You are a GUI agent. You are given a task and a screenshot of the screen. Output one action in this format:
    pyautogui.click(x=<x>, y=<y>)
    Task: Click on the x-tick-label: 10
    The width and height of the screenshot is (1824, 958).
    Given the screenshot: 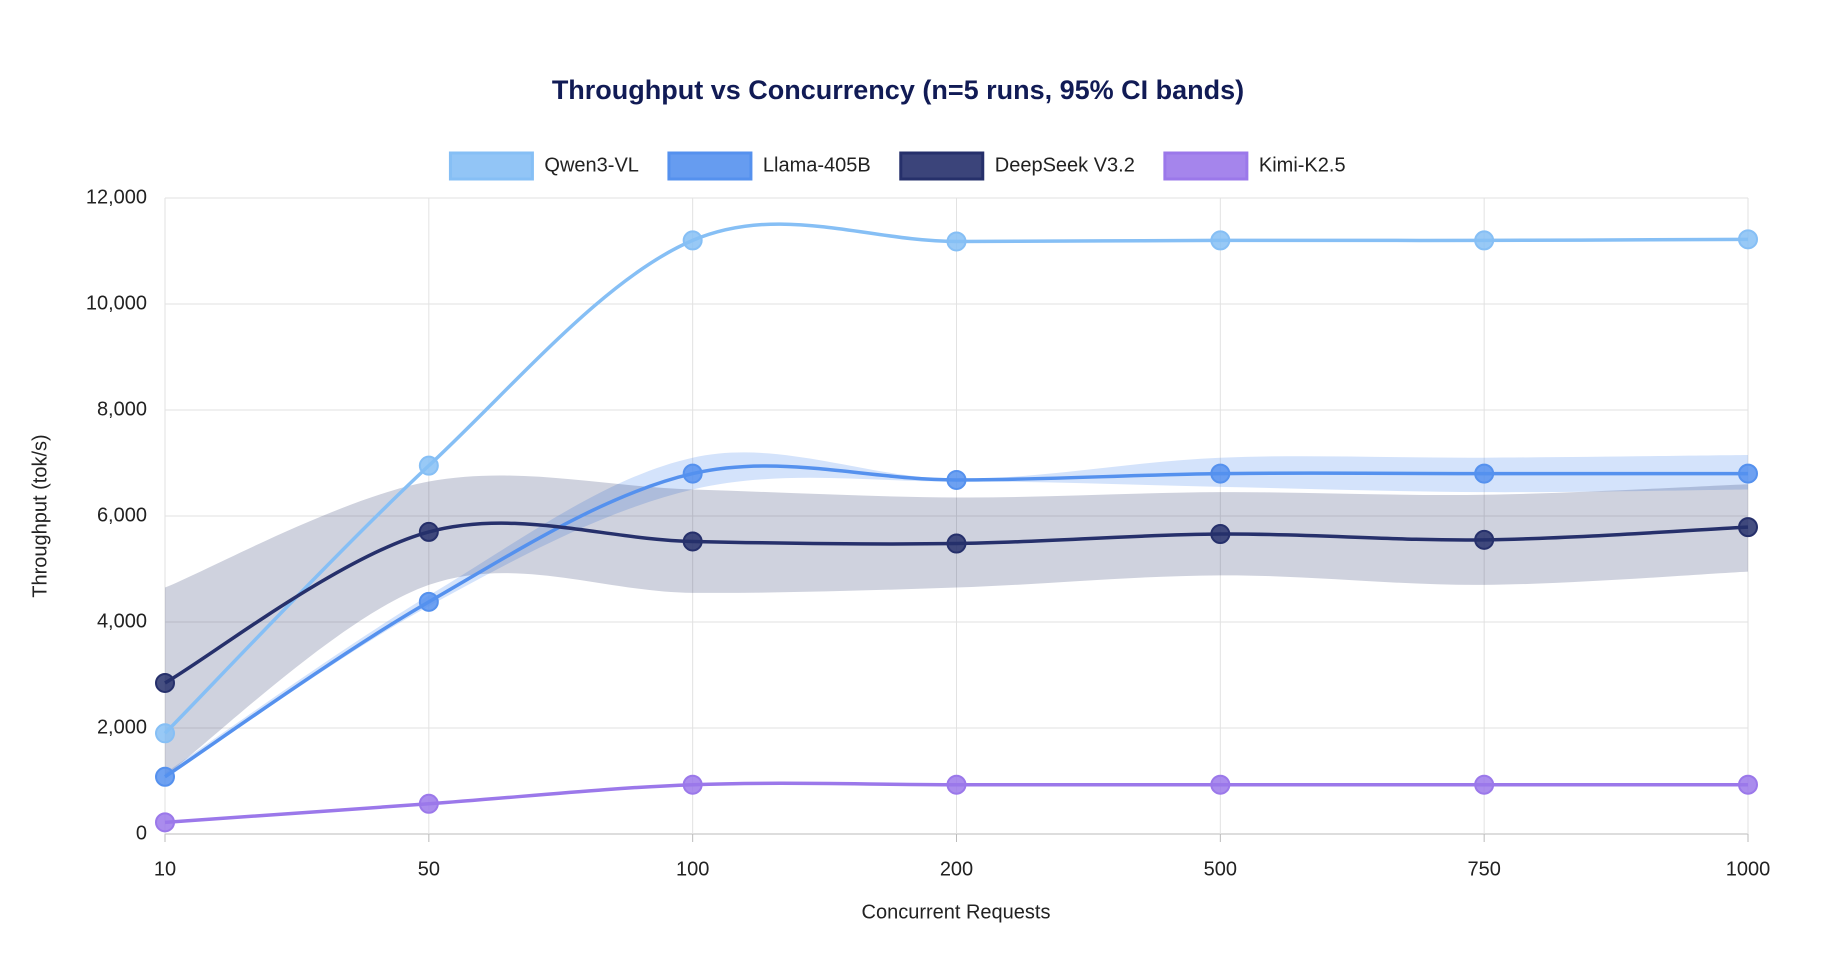 What is the action you would take?
    pyautogui.click(x=165, y=869)
    